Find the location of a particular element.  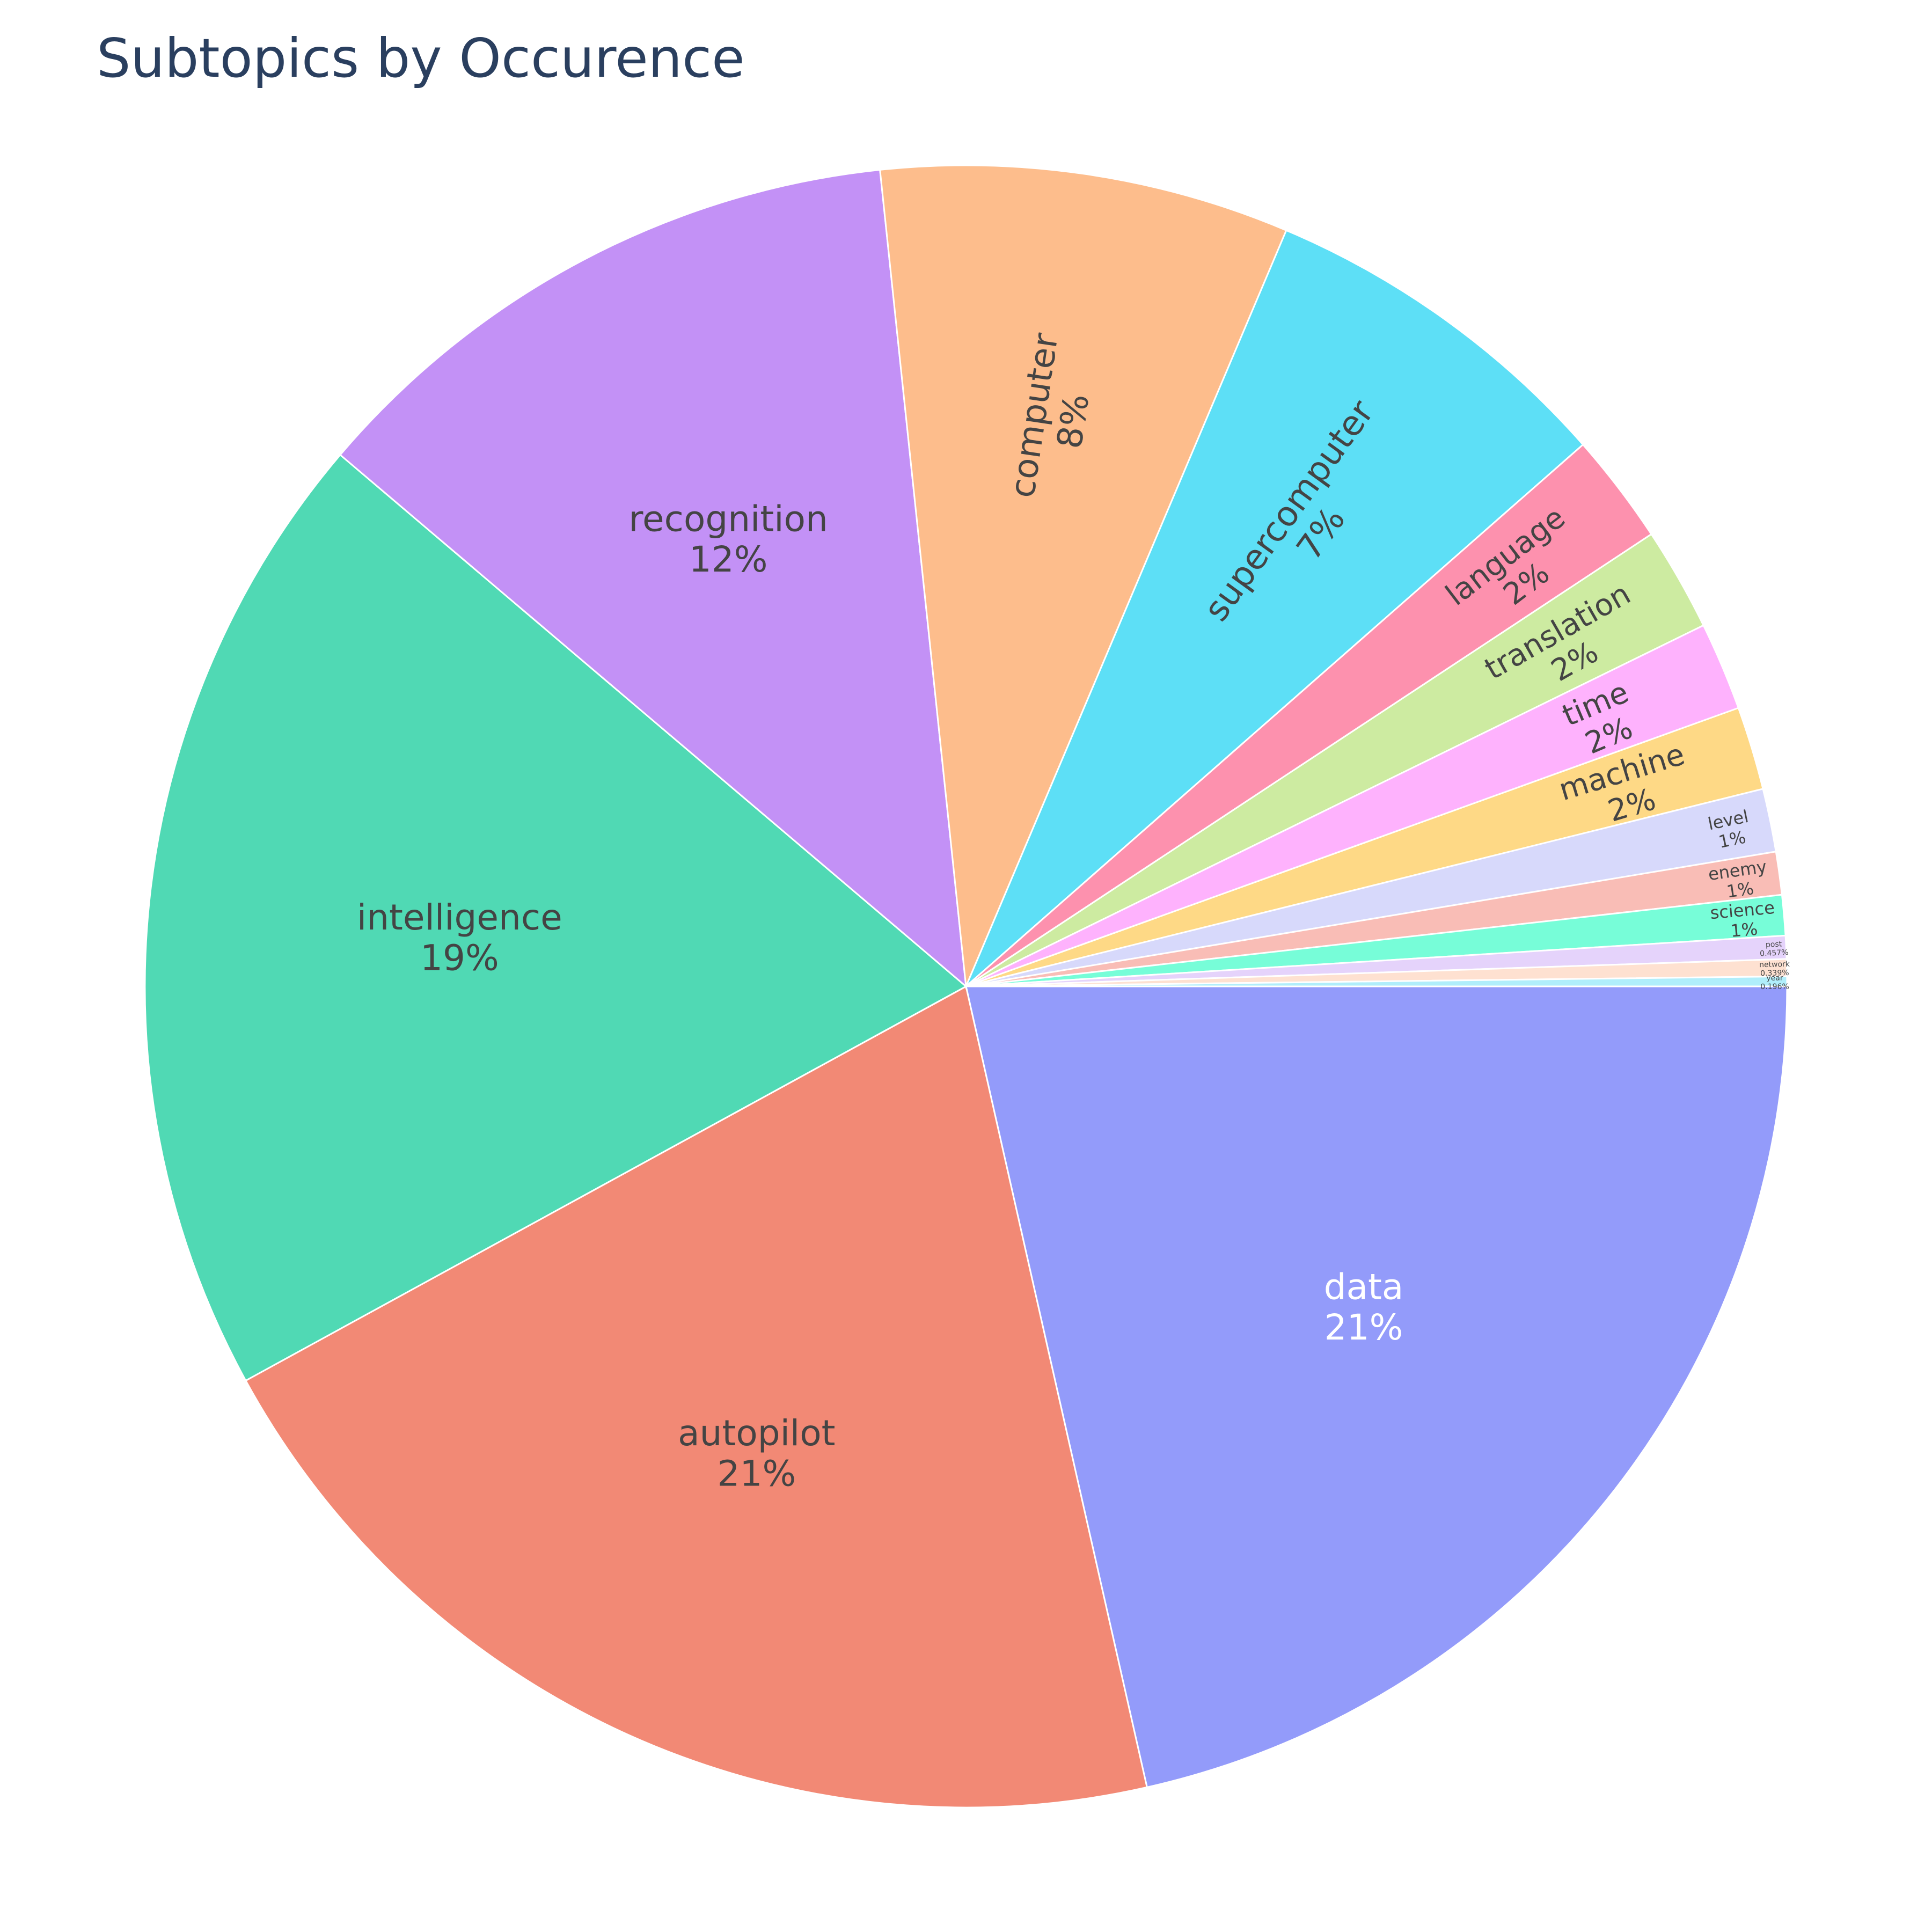

slice-label-name: intelligence is located at coordinates (459, 917).